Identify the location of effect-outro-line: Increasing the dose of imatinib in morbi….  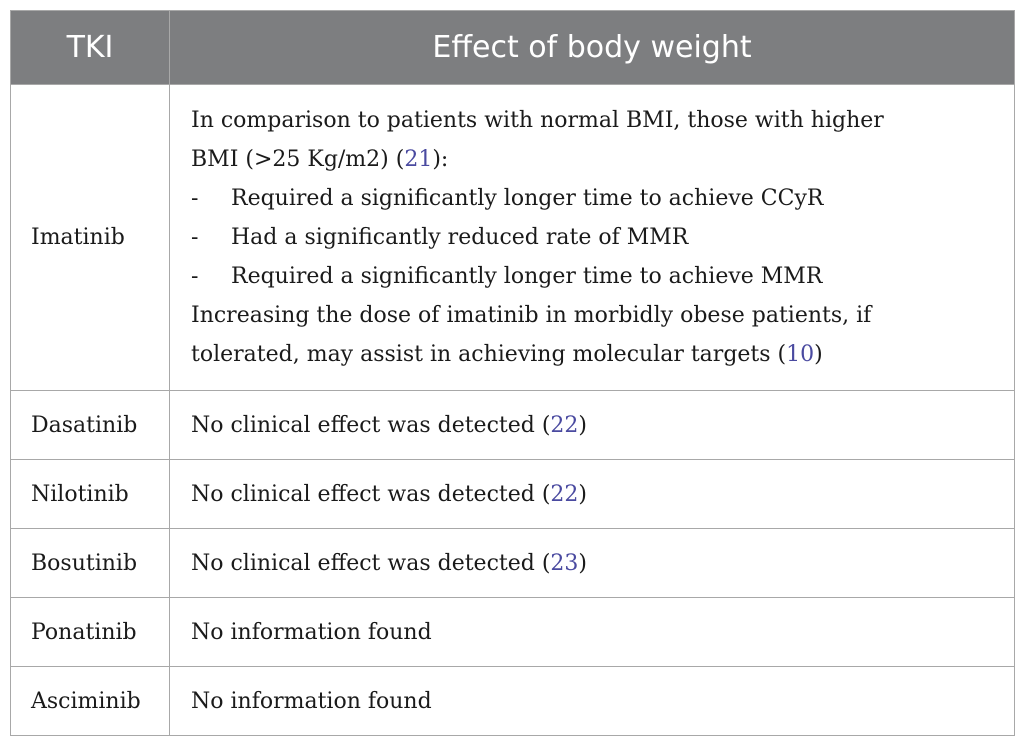
(595, 315).